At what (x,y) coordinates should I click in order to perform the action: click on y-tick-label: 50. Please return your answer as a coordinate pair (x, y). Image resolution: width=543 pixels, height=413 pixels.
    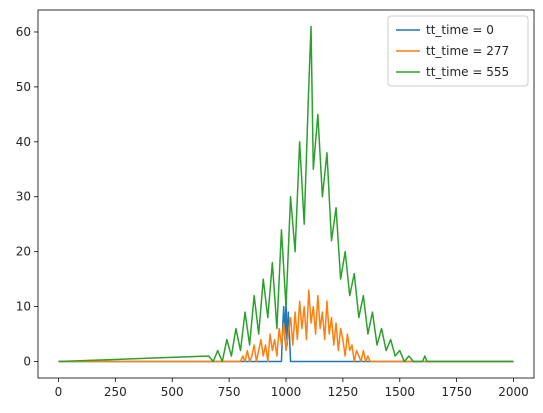
    Looking at the image, I should click on (23, 87).